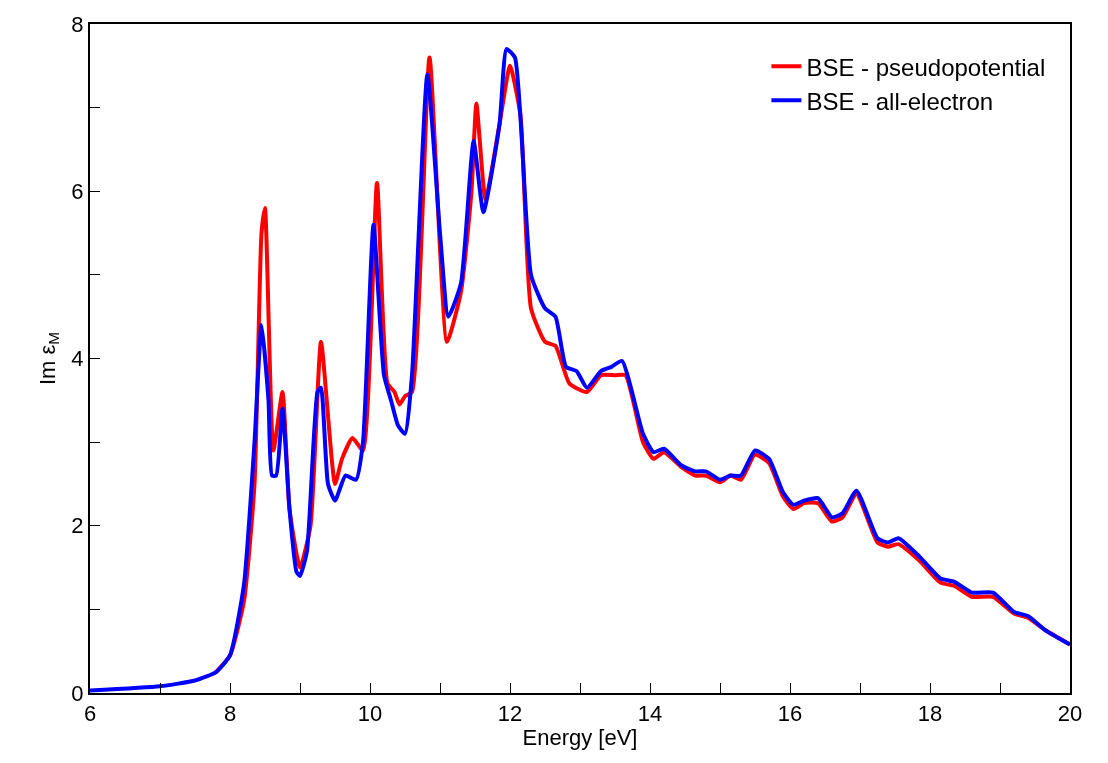  Describe the element at coordinates (580, 737) in the screenshot. I see `x-axis-title: Energy [eV]` at that location.